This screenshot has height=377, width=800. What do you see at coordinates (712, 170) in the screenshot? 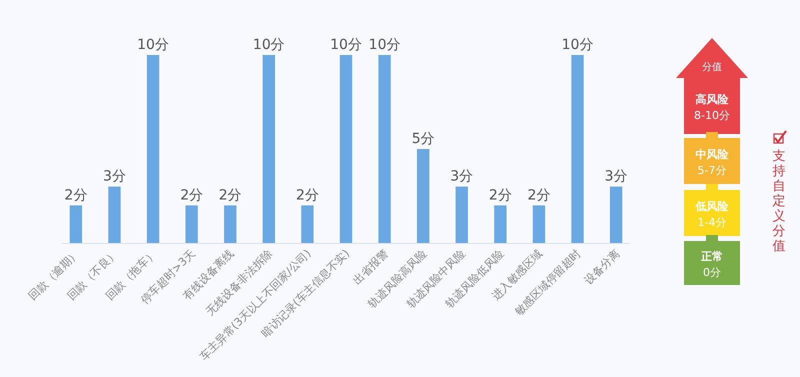
I see `text: 5-7分` at bounding box center [712, 170].